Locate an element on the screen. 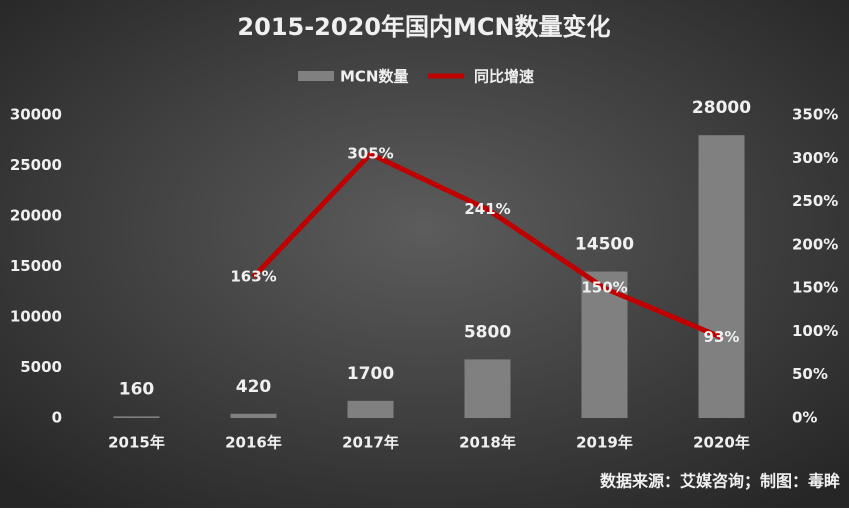  y2-tick-label: 250% is located at coordinates (815, 201).